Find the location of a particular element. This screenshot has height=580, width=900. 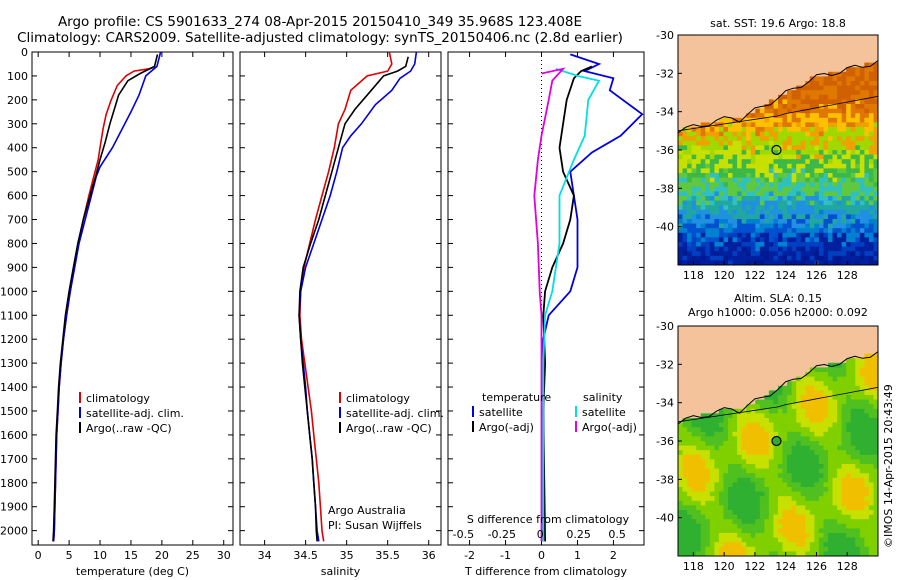

legend-label: climatology is located at coordinates (378, 398).